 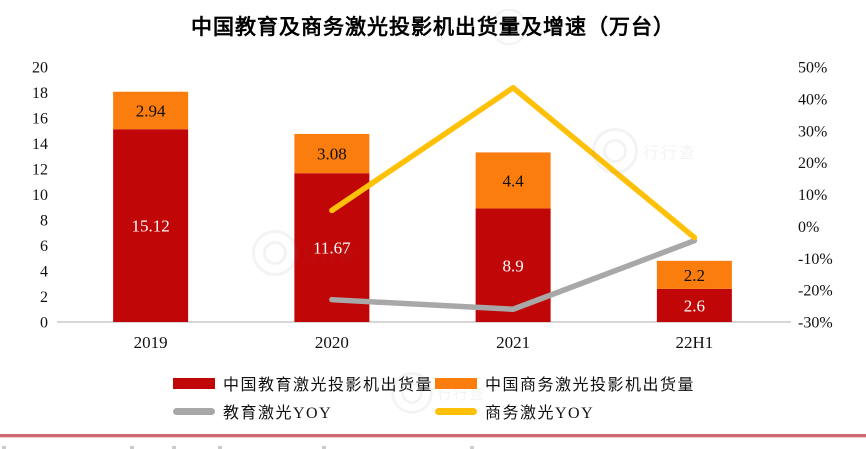 What do you see at coordinates (278, 413) in the screenshot?
I see `legend-label: 教育激光YOY` at bounding box center [278, 413].